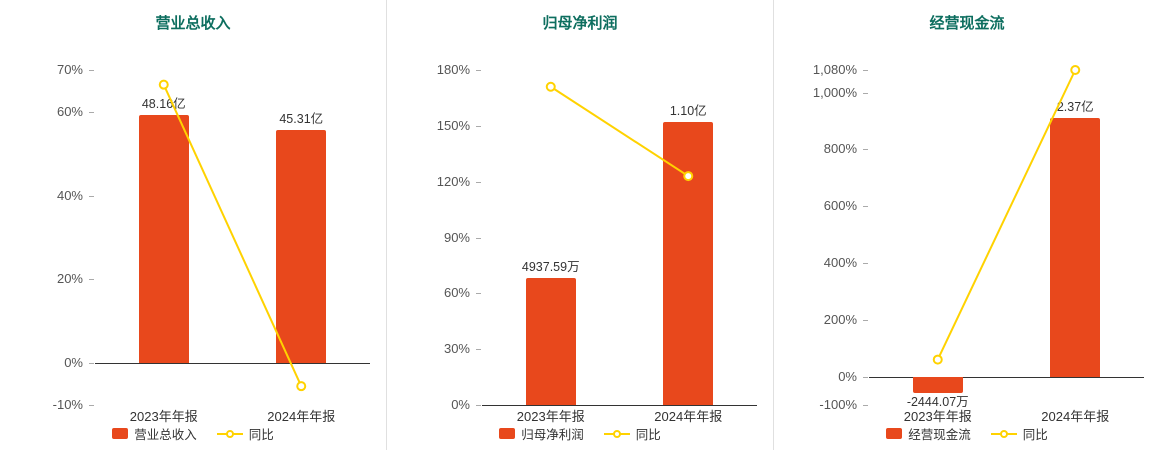 The height and width of the screenshot is (450, 1160). Describe the element at coordinates (939, 435) in the screenshot. I see `legend-label-cash-flow: 经营现金流` at that location.